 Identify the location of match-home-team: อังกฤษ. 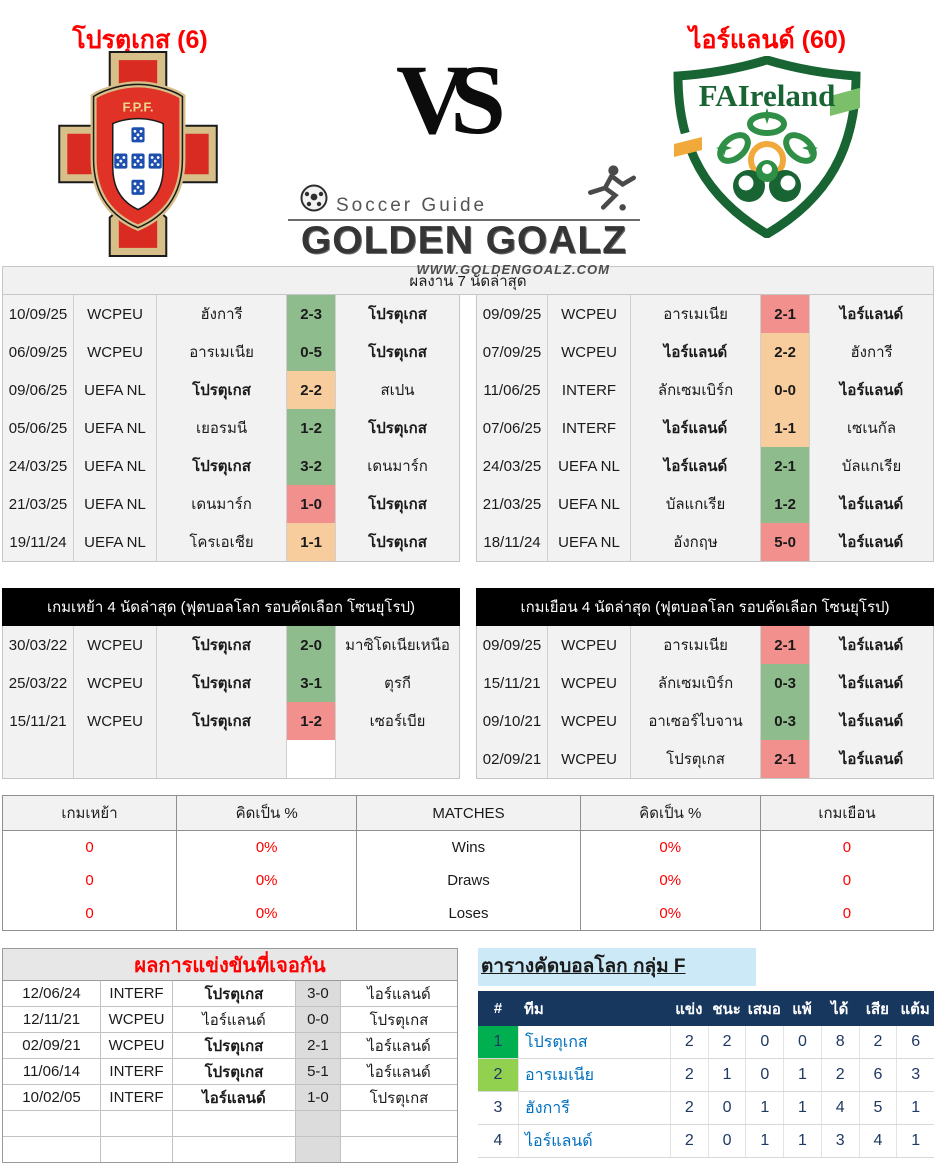
(695, 542).